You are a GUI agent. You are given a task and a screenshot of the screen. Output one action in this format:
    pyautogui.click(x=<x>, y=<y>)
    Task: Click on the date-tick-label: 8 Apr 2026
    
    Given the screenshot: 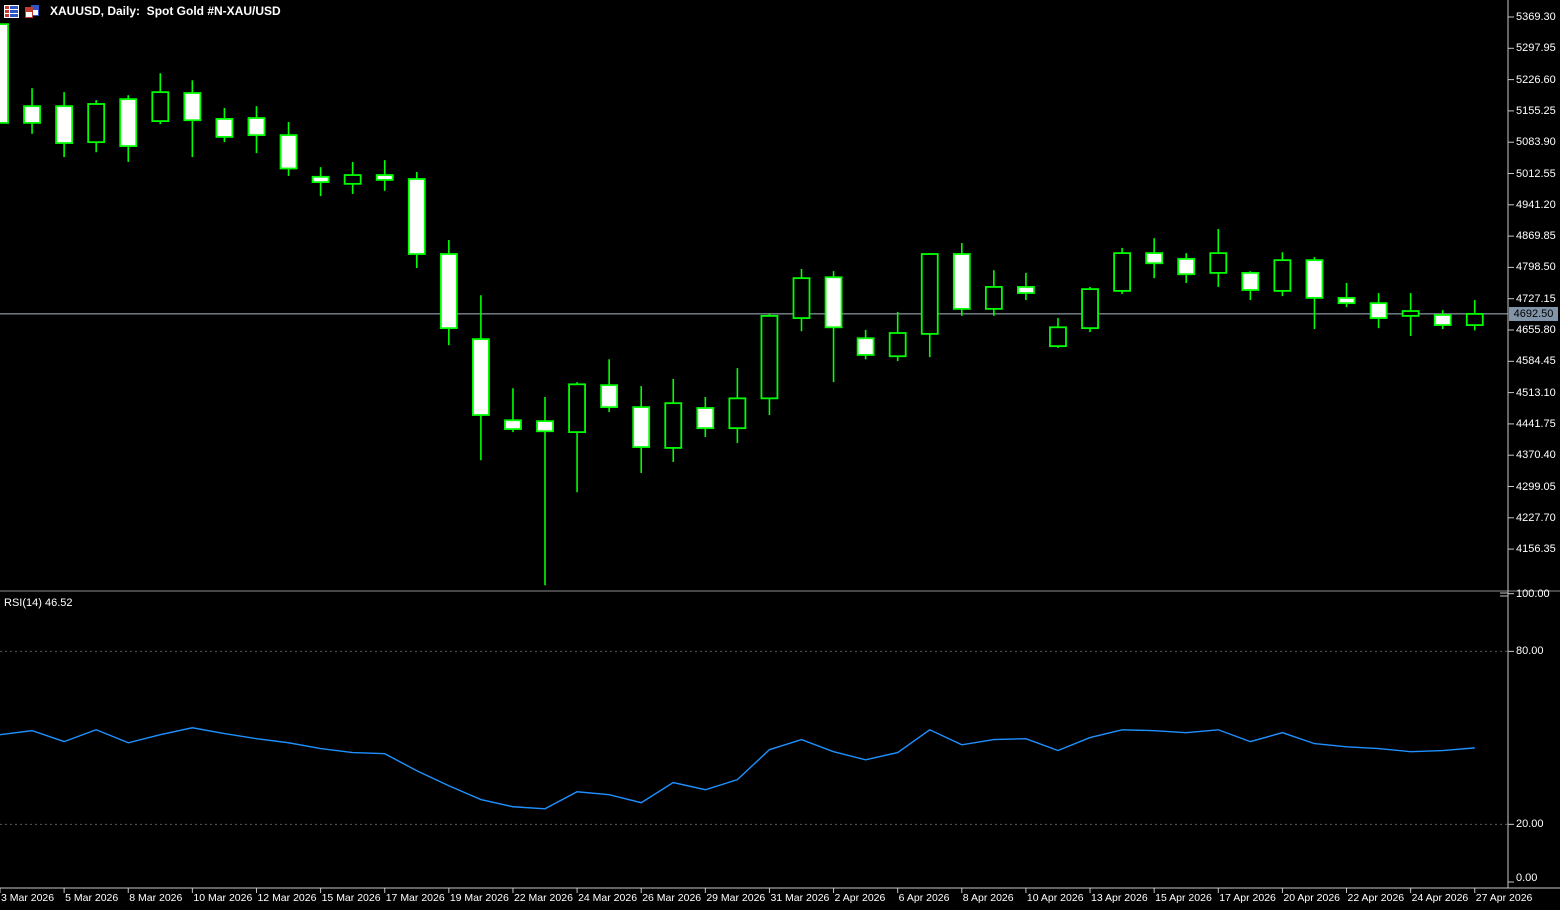 What is the action you would take?
    pyautogui.click(x=988, y=898)
    